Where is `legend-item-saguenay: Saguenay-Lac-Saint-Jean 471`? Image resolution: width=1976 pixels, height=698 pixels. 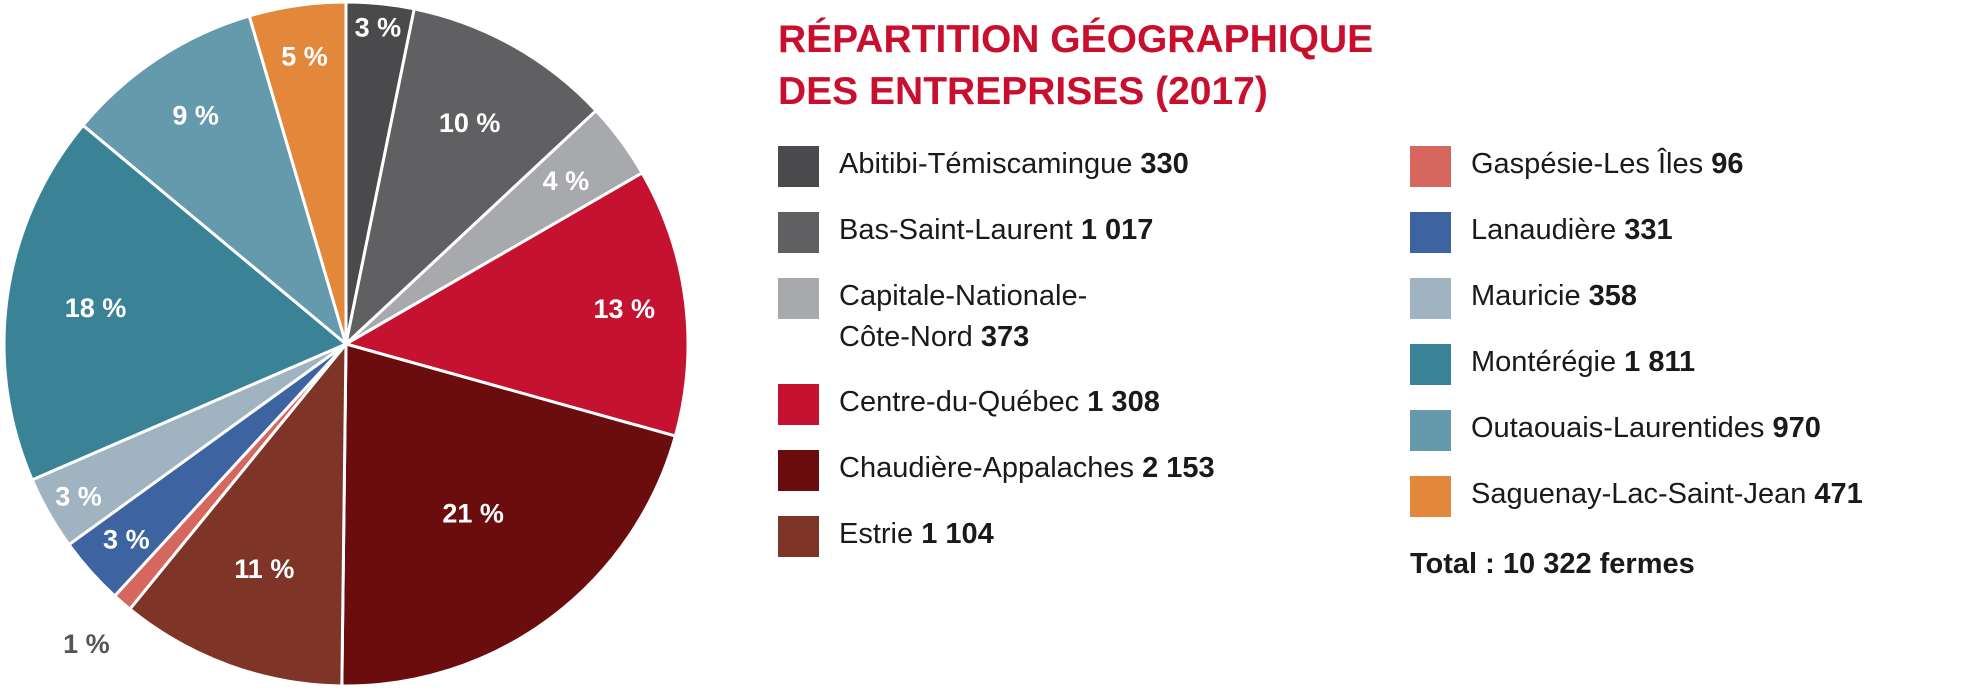
legend-item-saguenay: Saguenay-Lac-Saint-Jean 471 is located at coordinates (1680, 495).